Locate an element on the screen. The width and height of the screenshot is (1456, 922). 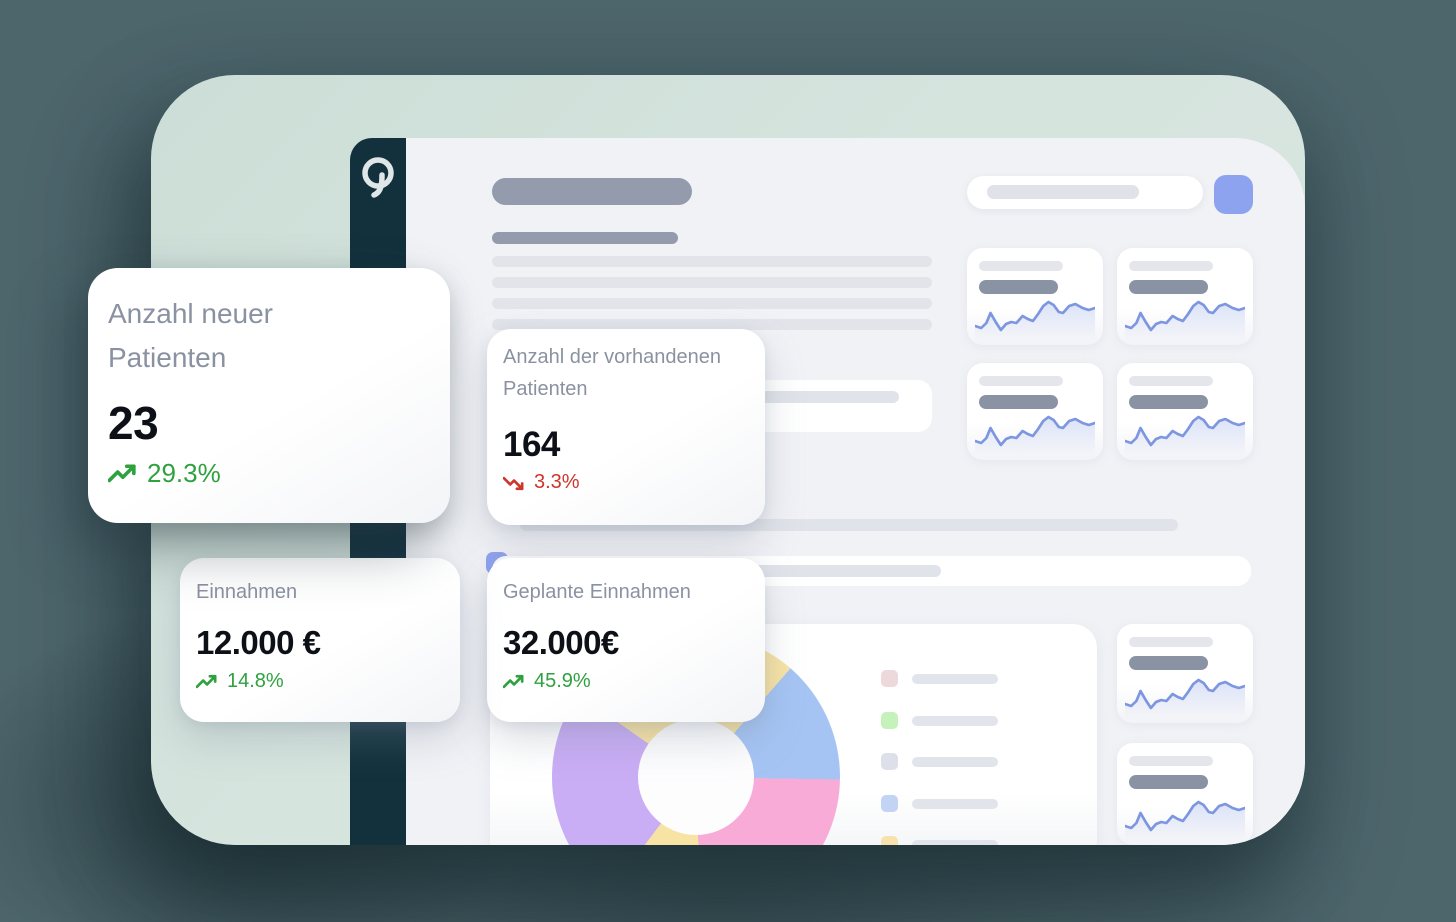
skeleton-subtitle is located at coordinates (585, 238).